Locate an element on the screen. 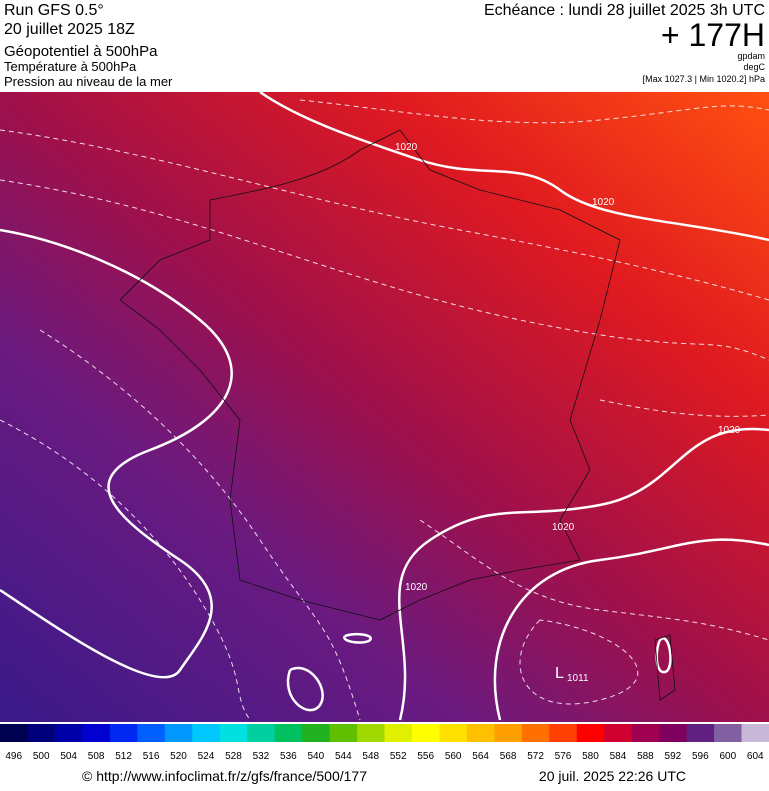 This screenshot has height=791, width=769. title: Géopotentiel à 500hPa is located at coordinates (81, 51).